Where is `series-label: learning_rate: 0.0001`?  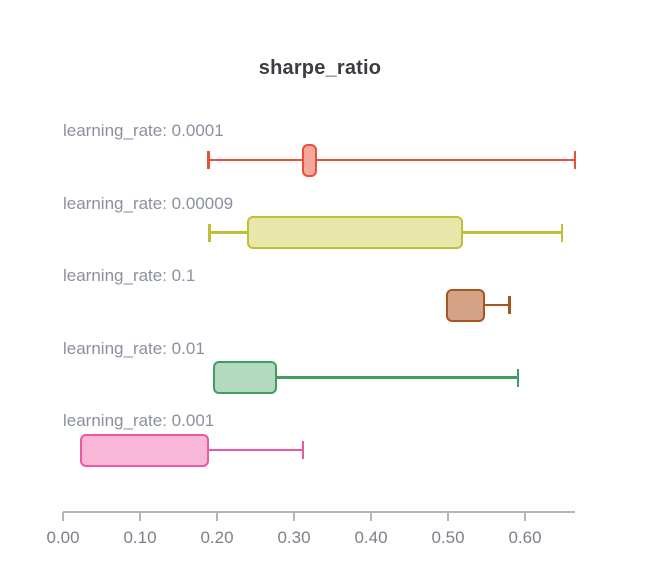
series-label: learning_rate: 0.0001 is located at coordinates (143, 130).